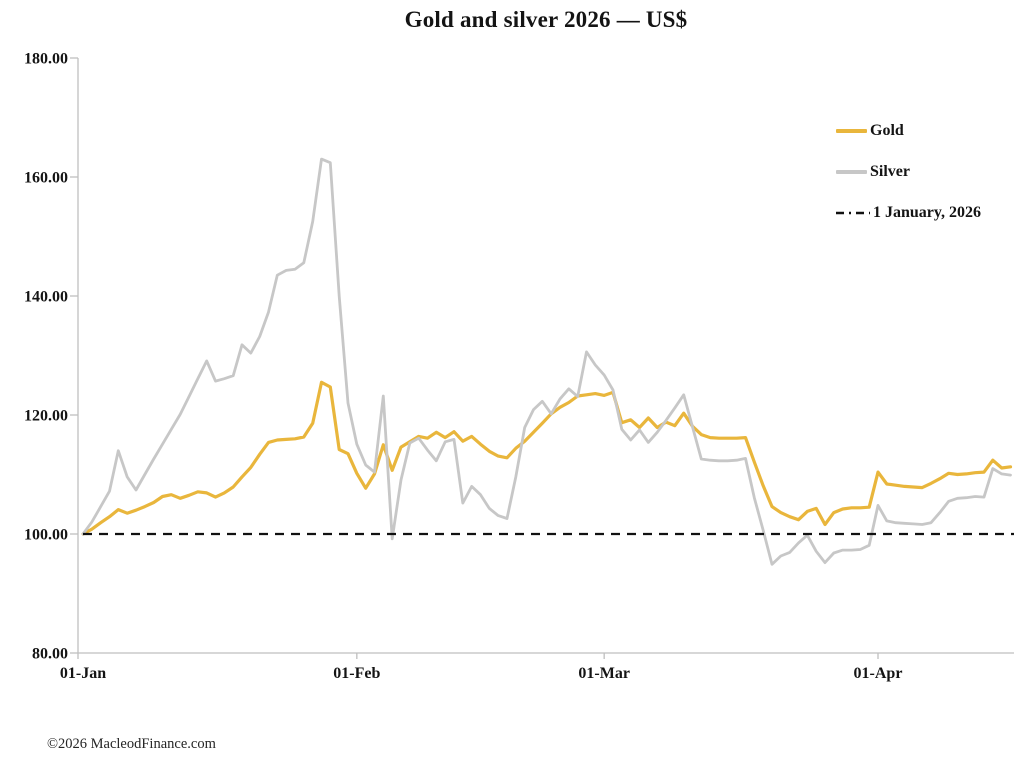 The image size is (1024, 767). What do you see at coordinates (46, 59) in the screenshot?
I see `y-tick-label: 180.00` at bounding box center [46, 59].